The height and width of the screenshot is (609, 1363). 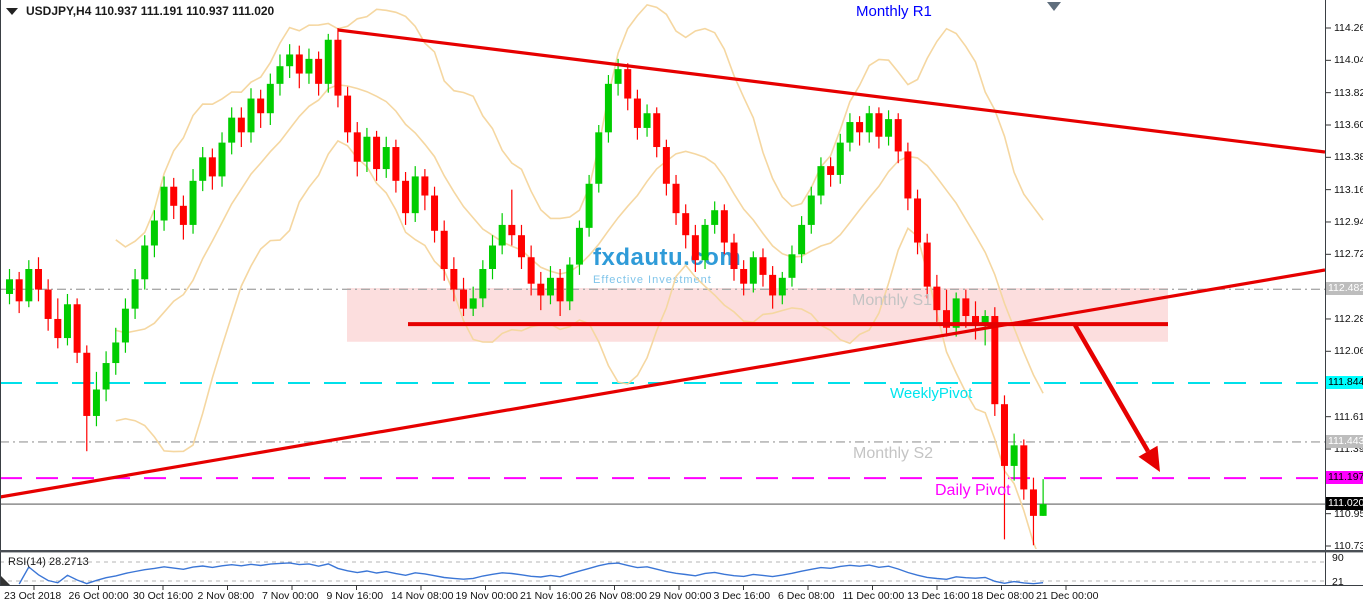 What do you see at coordinates (290, 596) in the screenshot?
I see `time-tick-label: 7 Nov 00:00` at bounding box center [290, 596].